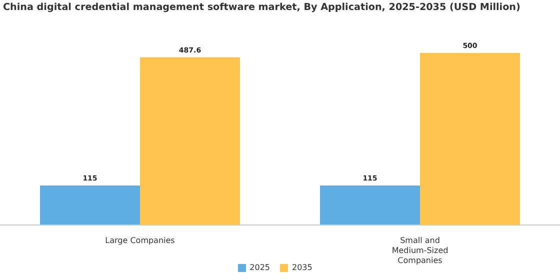 Image resolution: width=560 pixels, height=280 pixels. Describe the element at coordinates (140, 240) in the screenshot. I see `x-tick-label: Large Companies` at that location.